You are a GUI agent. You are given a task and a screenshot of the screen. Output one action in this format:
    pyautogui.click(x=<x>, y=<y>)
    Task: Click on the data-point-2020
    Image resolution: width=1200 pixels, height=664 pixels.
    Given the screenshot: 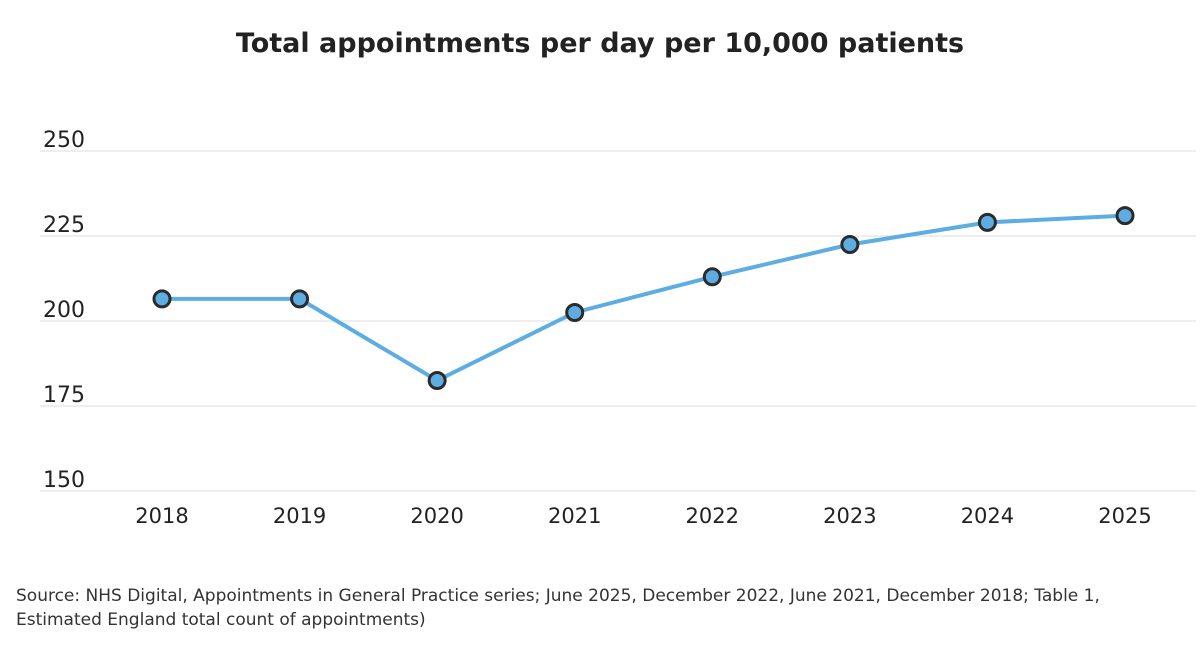 What is the action you would take?
    pyautogui.click(x=437, y=380)
    